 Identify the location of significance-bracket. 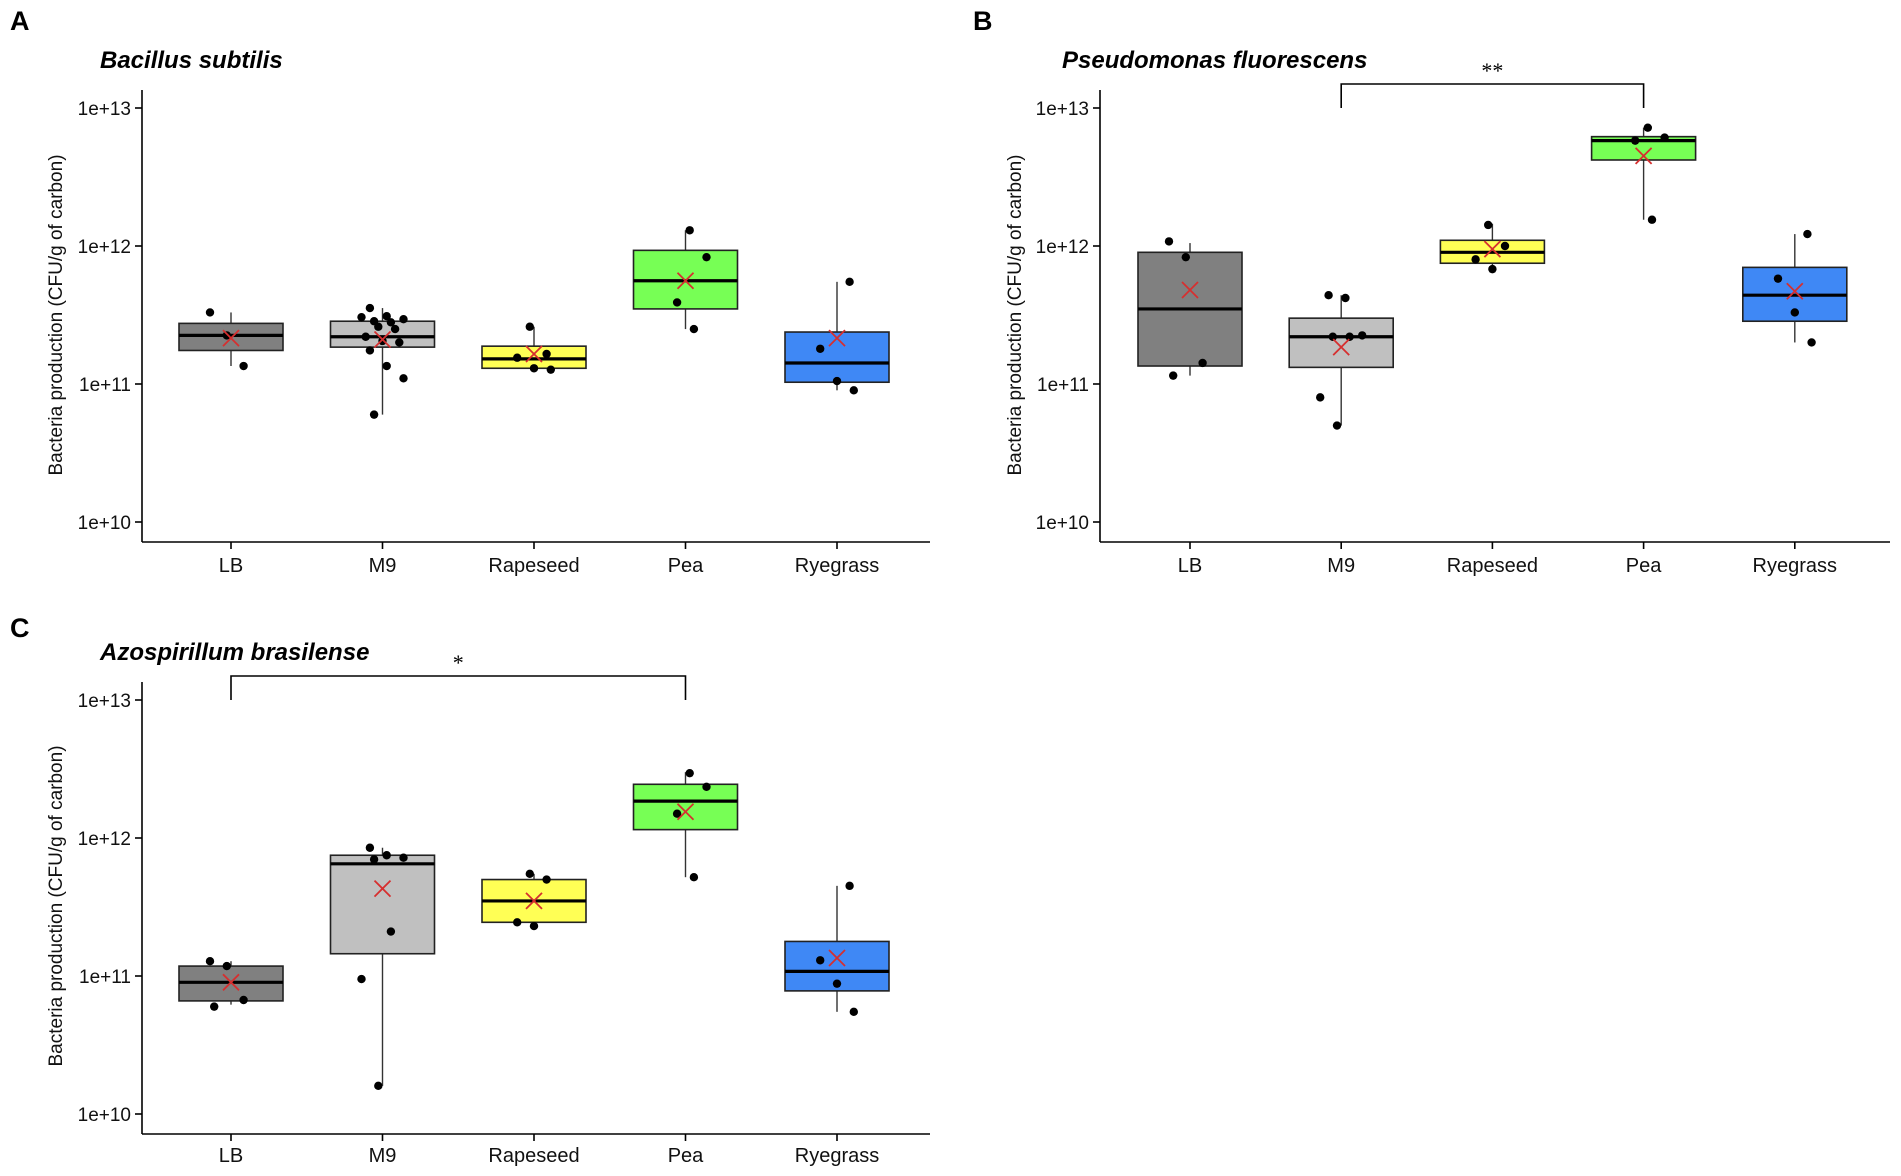
(458, 687).